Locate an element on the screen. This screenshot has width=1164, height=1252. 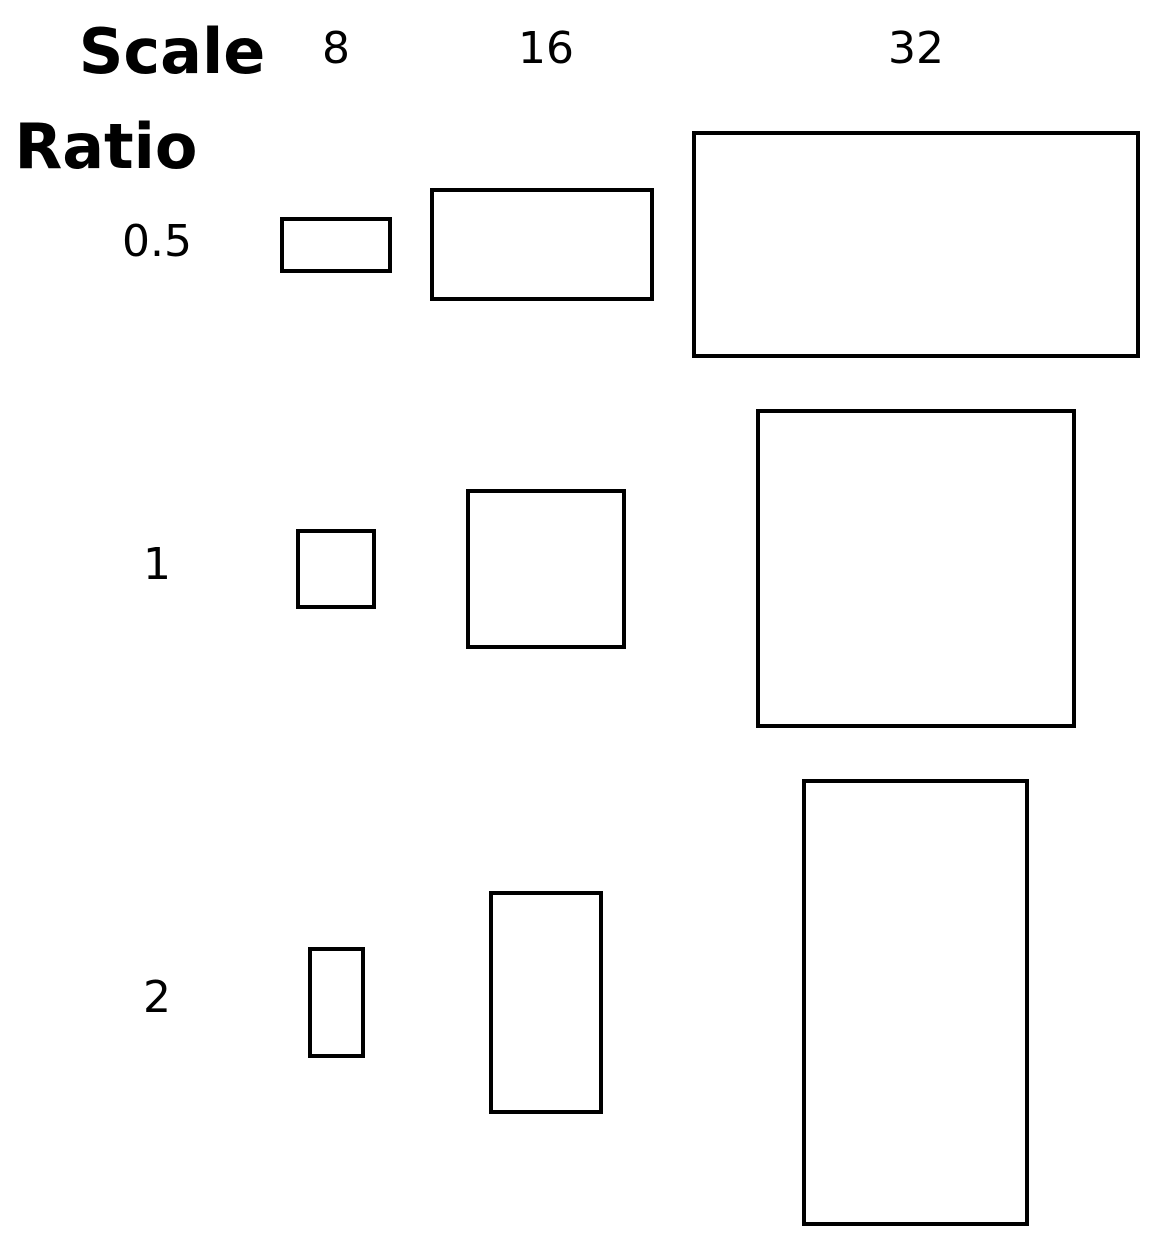
ratio-header: Ratio is located at coordinates (105, 146).